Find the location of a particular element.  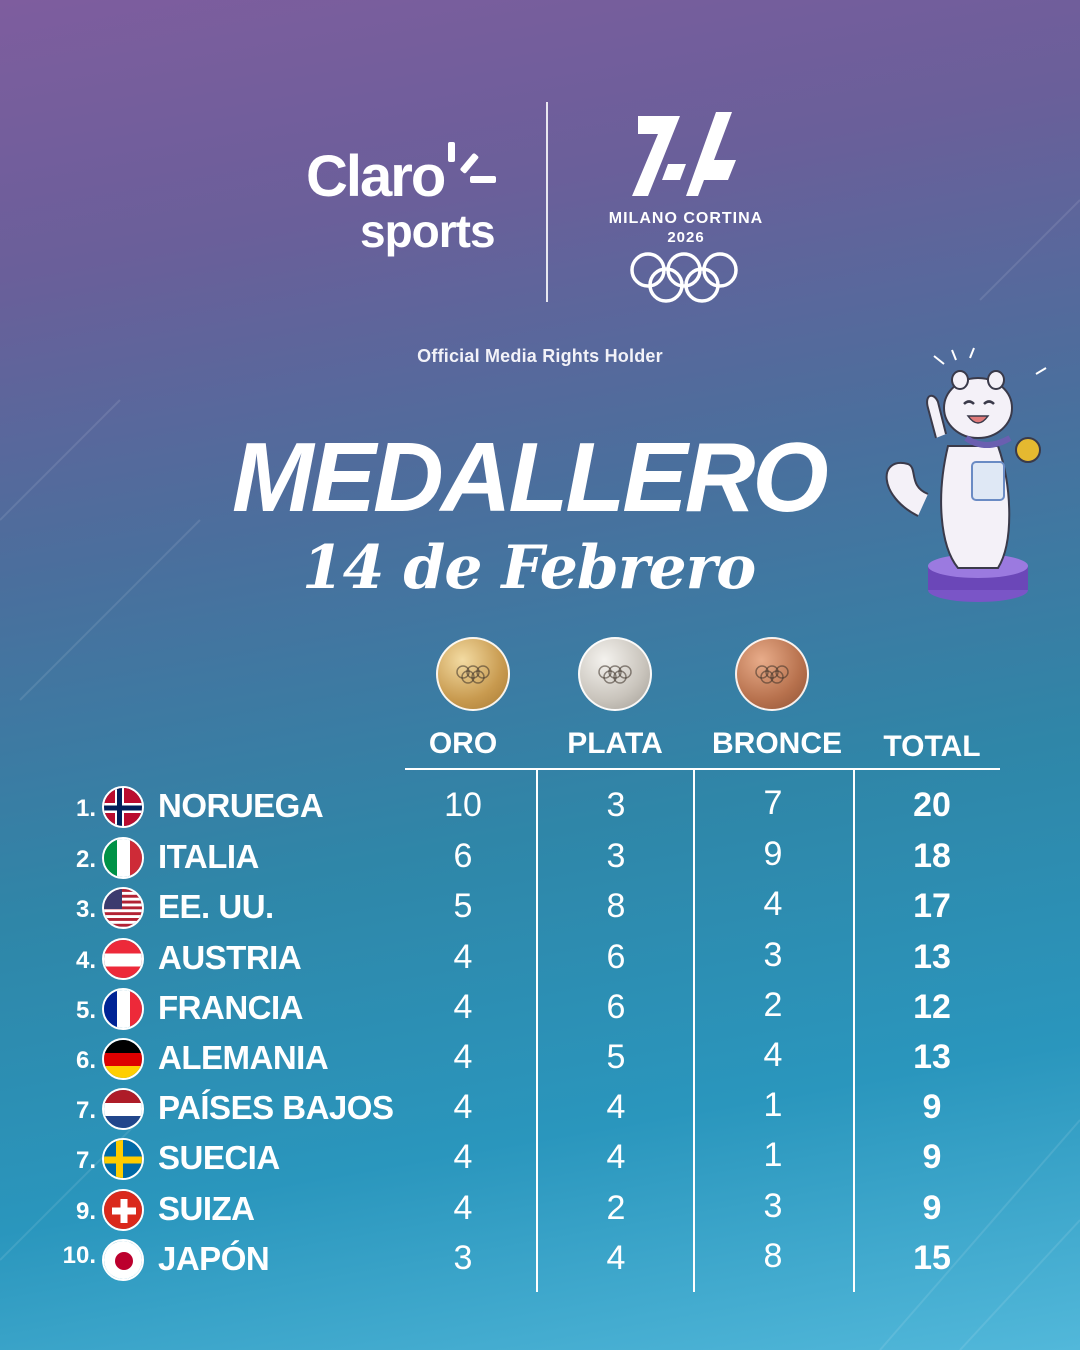

gold-count: 5 is located at coordinates (463, 906).